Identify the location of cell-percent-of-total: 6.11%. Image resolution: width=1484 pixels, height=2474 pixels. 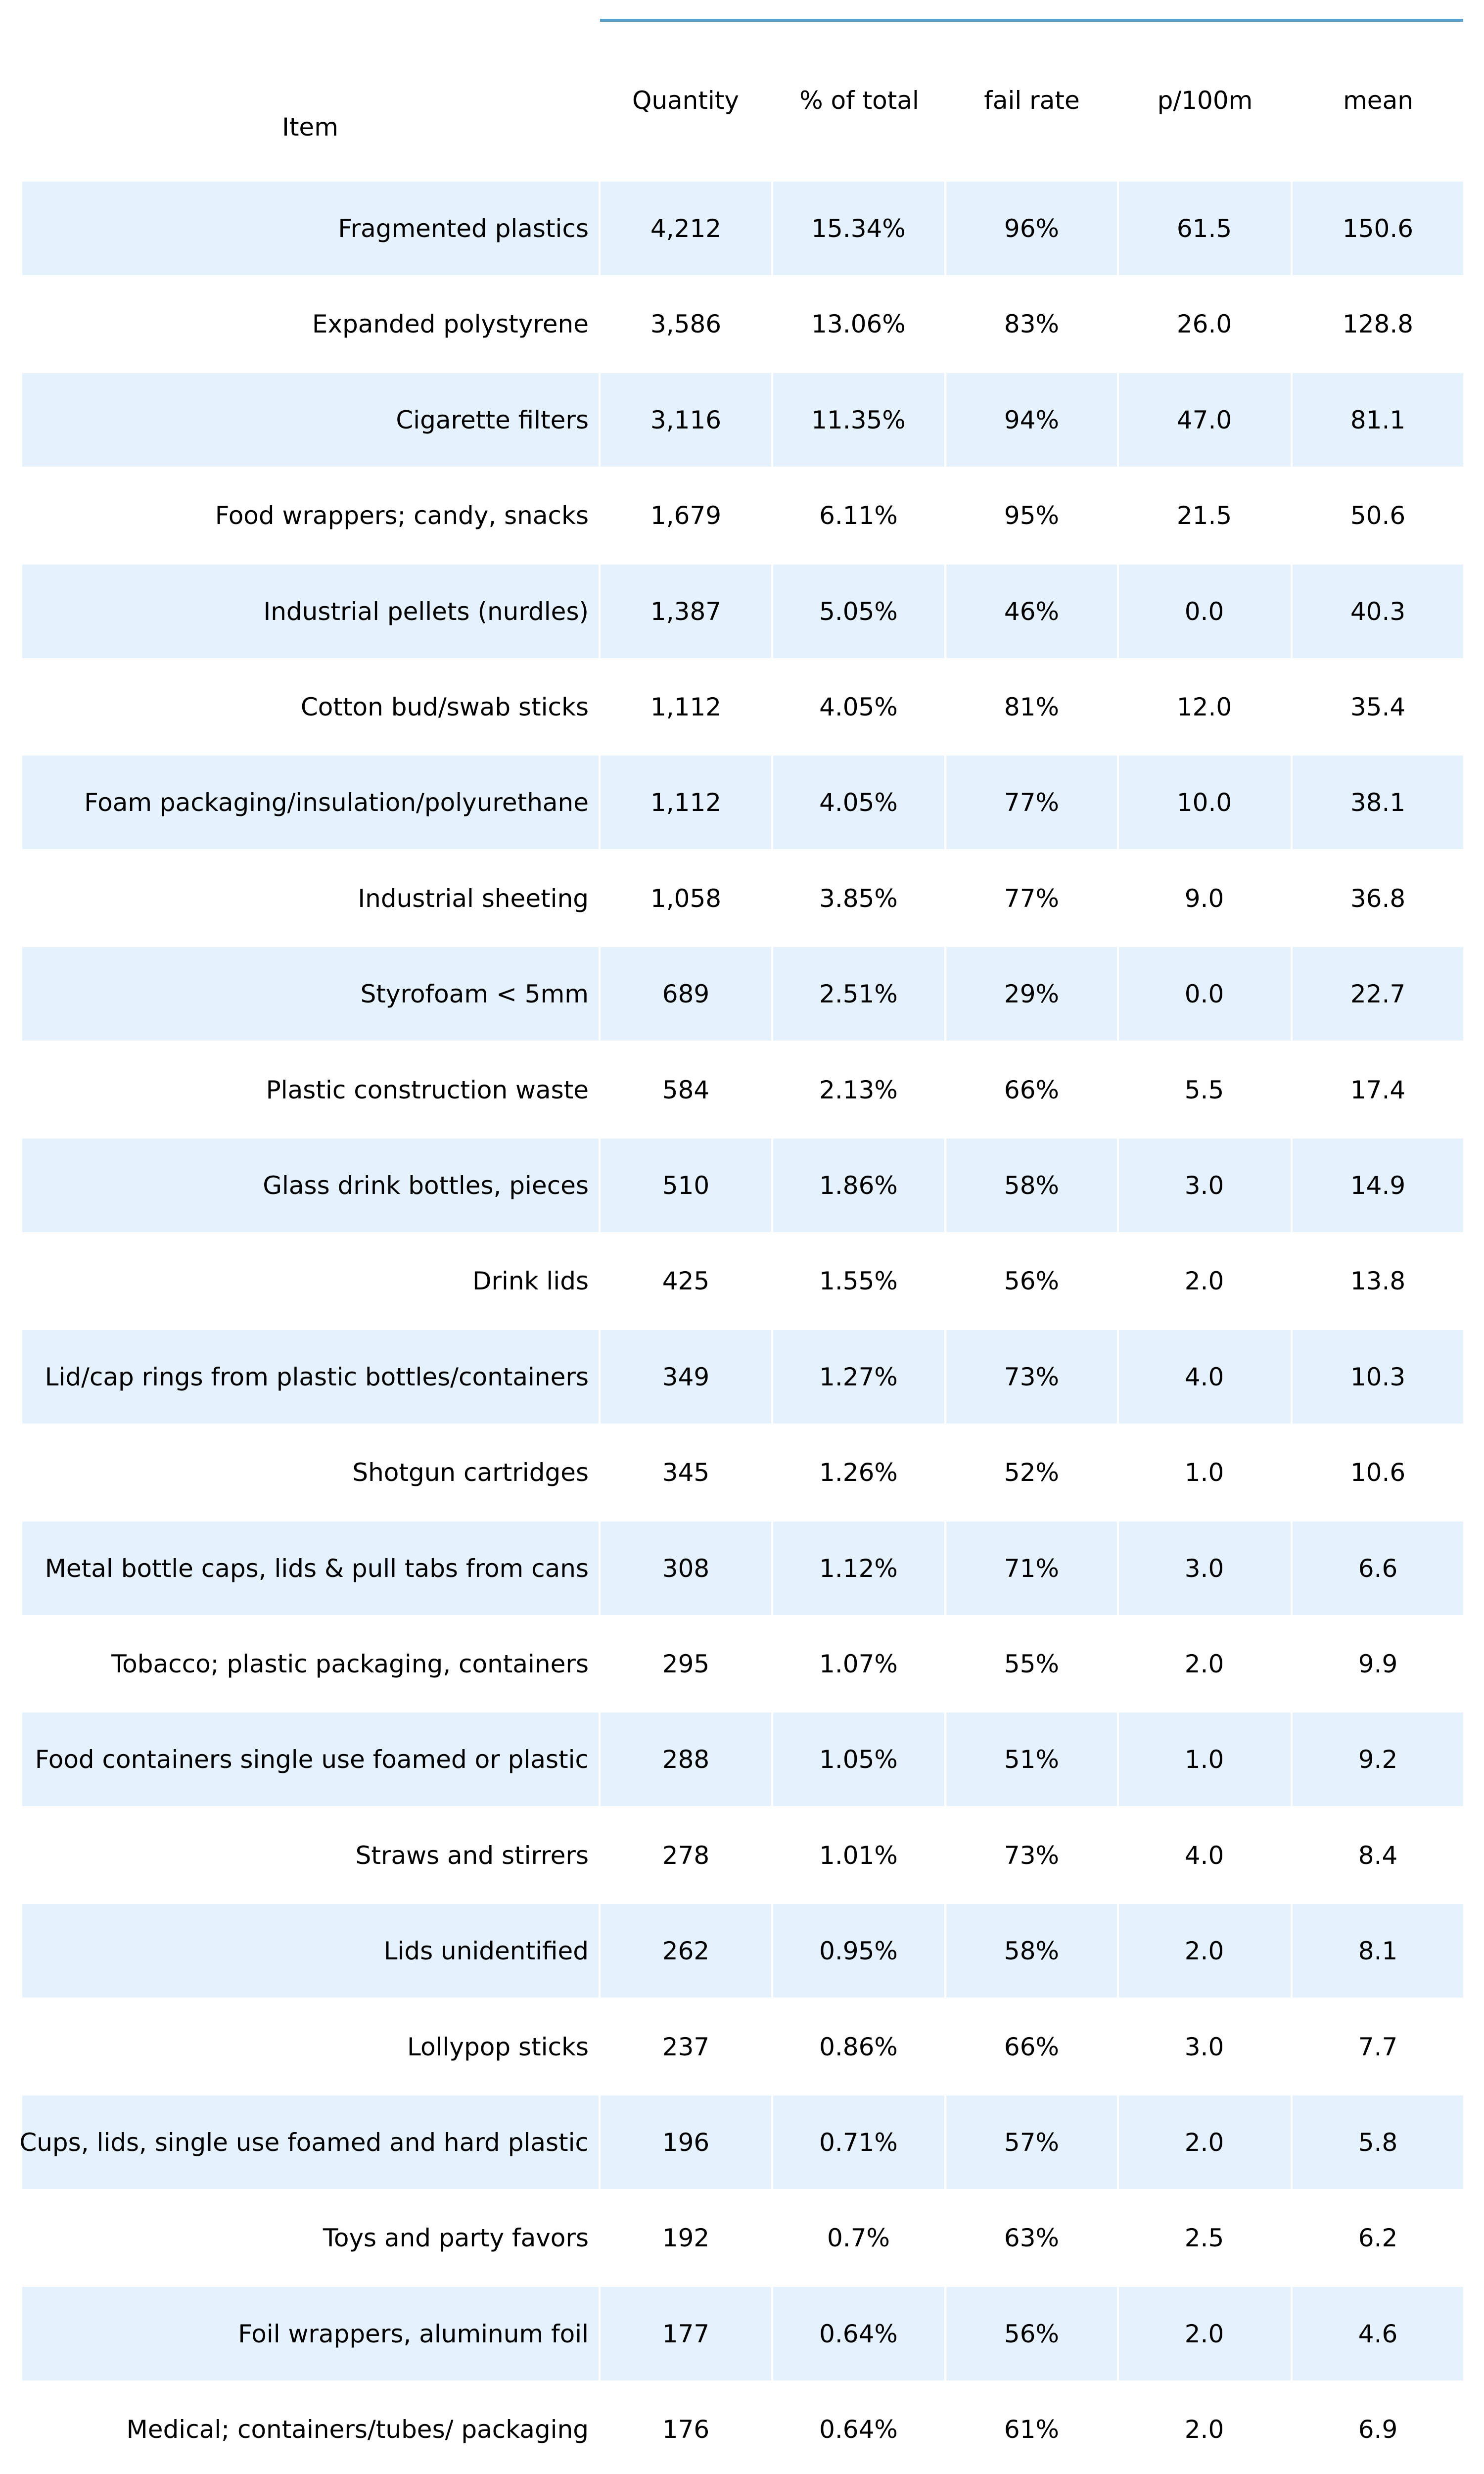
(858, 516).